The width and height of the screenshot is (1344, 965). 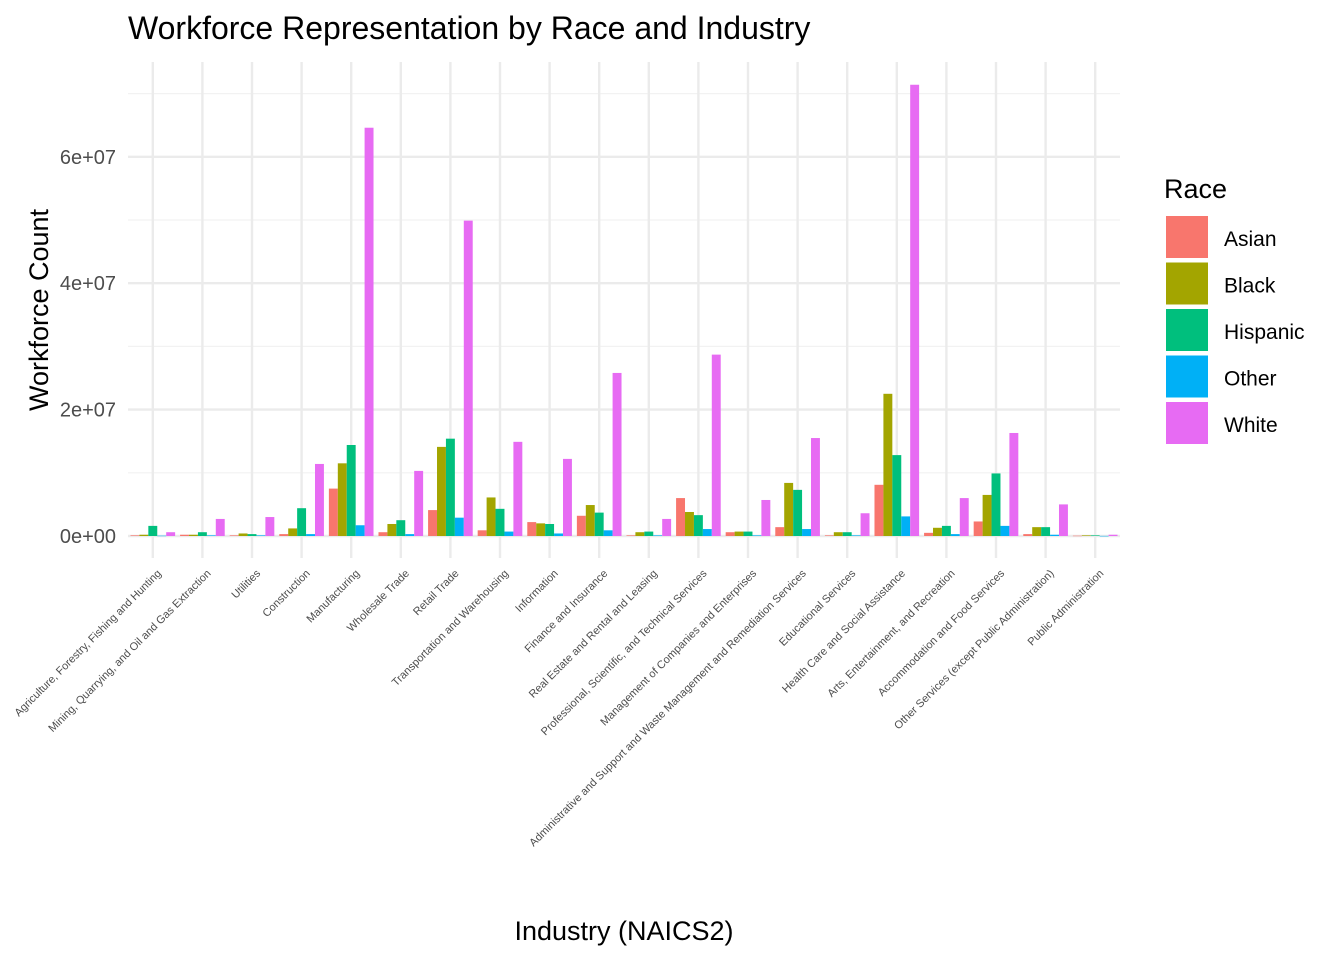 What do you see at coordinates (1264, 332) in the screenshot?
I see `legend-label: Hispanic` at bounding box center [1264, 332].